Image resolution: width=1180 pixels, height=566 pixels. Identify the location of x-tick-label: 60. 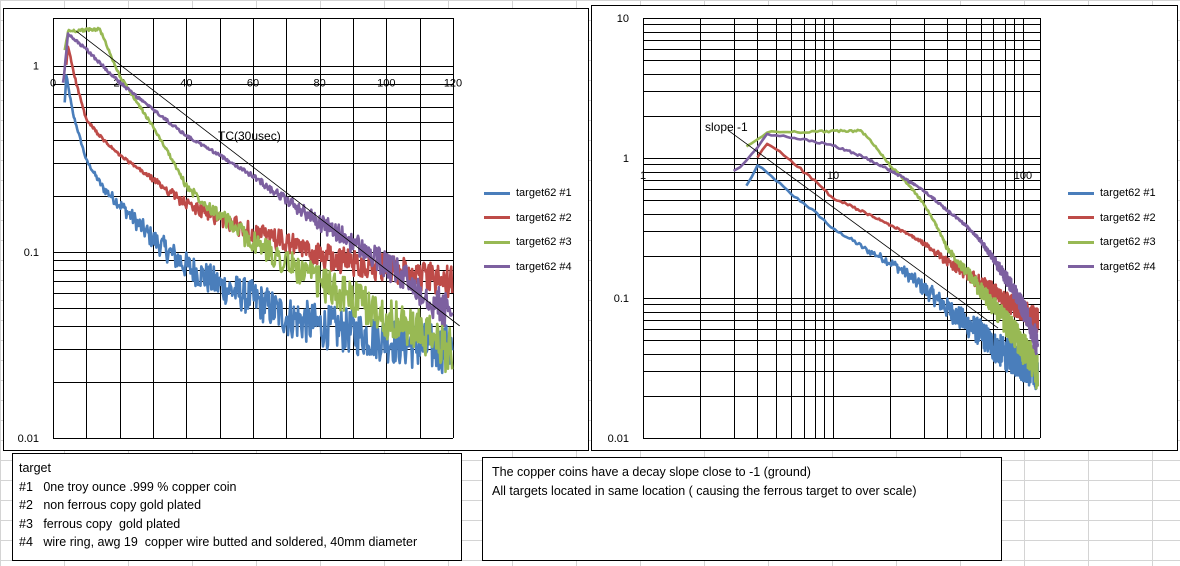
(253, 84).